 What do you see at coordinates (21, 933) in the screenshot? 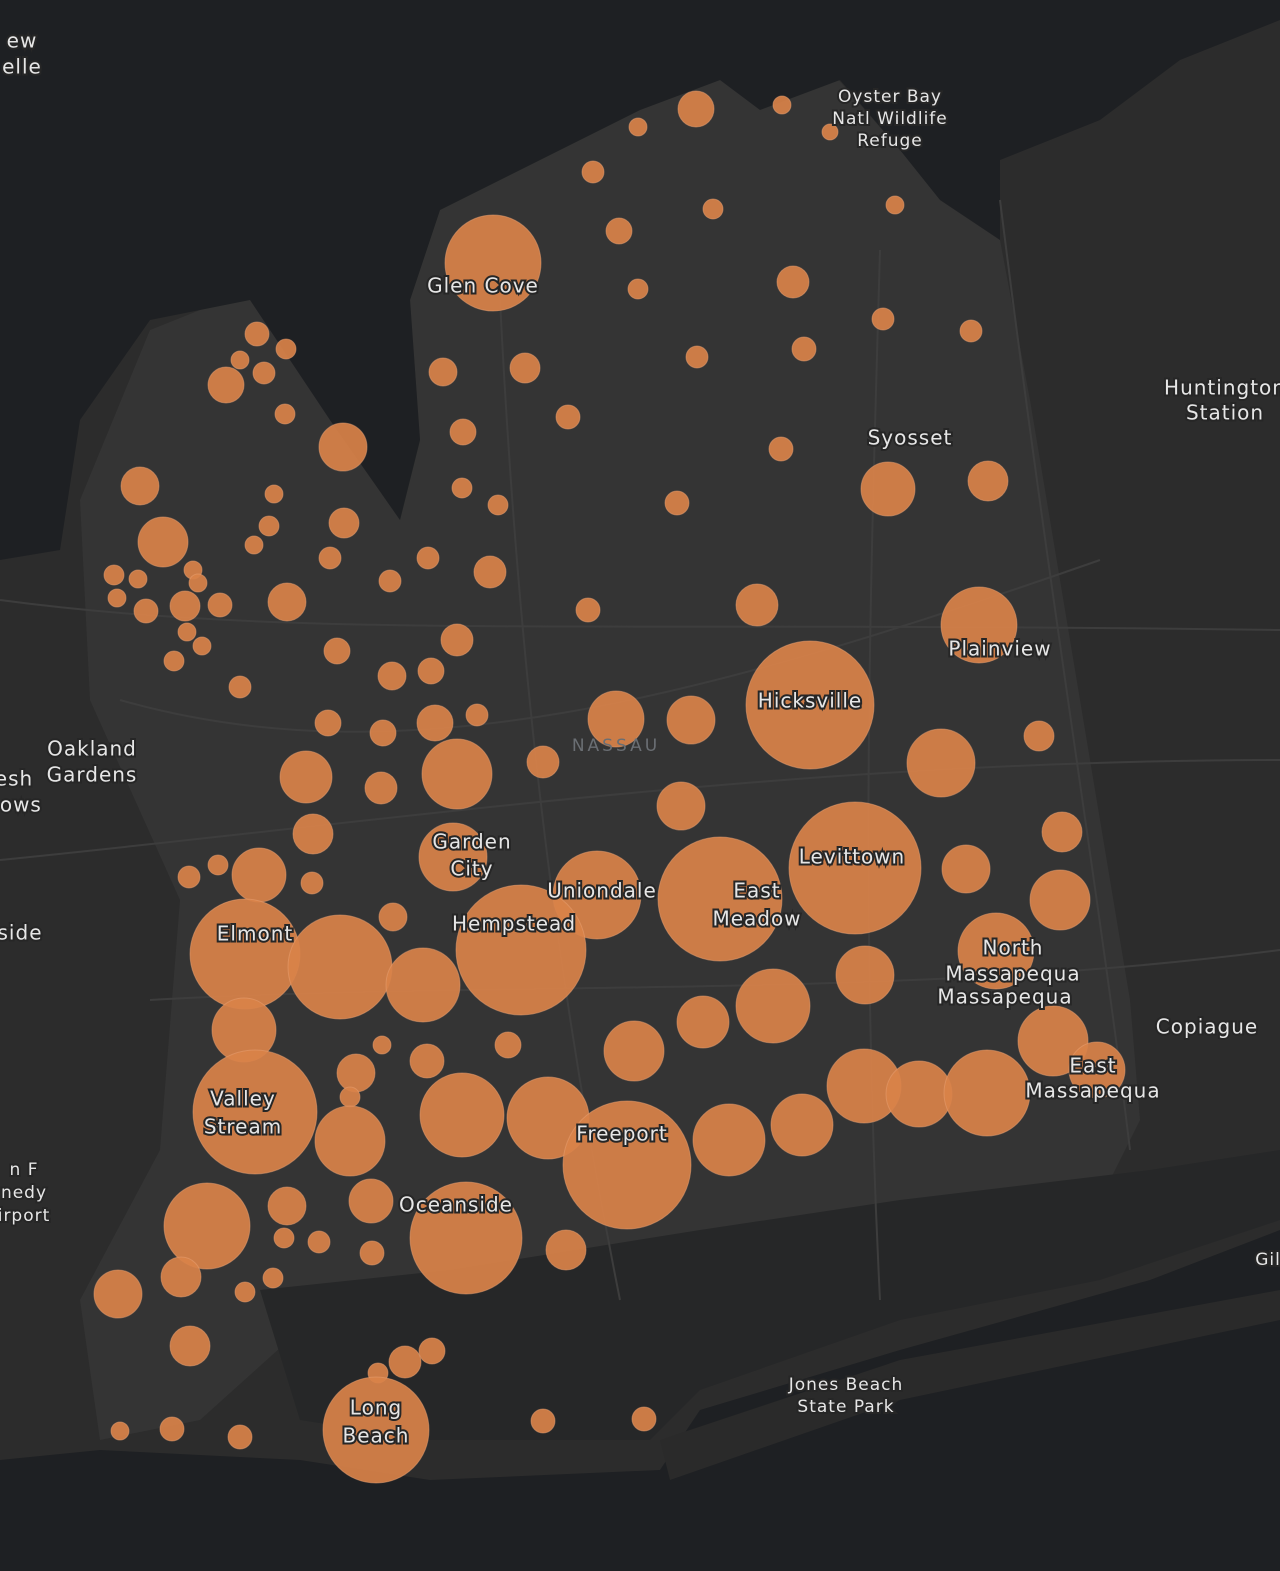
I see `place-label: side` at bounding box center [21, 933].